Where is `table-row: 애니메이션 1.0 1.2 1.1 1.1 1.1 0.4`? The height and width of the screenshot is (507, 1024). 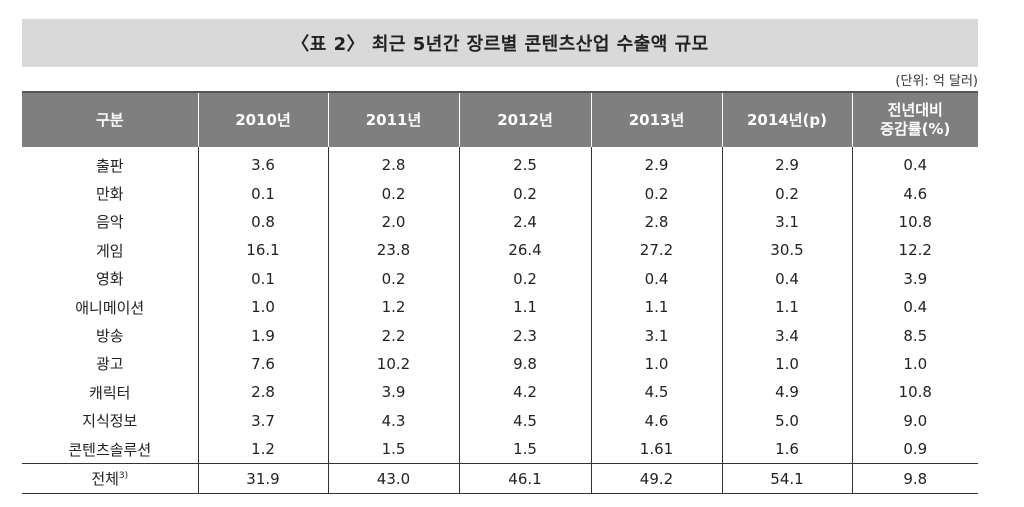
table-row: 애니메이션 1.0 1.2 1.1 1.1 1.1 0.4 is located at coordinates (500, 307).